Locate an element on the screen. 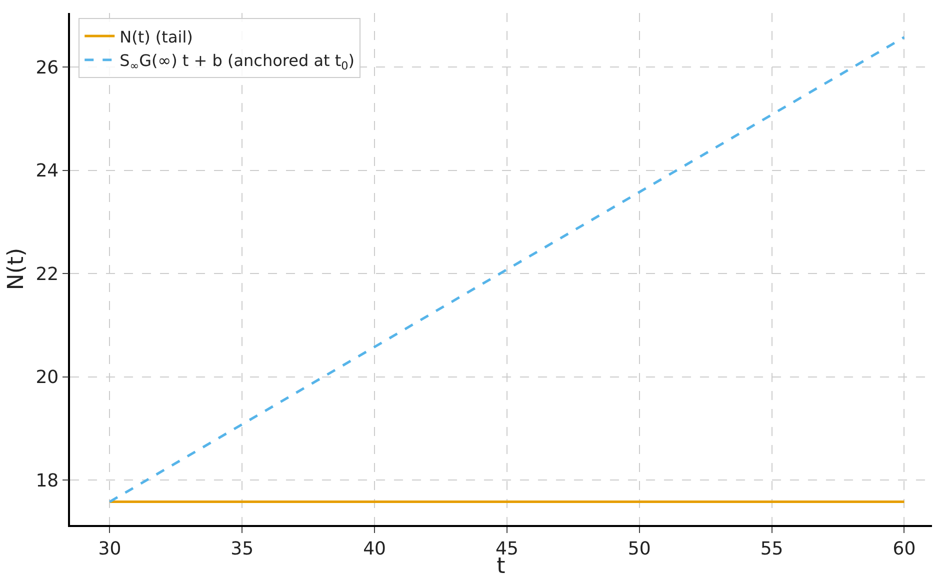 This screenshot has width=934, height=579. x-axis-title: t is located at coordinates (501, 566).